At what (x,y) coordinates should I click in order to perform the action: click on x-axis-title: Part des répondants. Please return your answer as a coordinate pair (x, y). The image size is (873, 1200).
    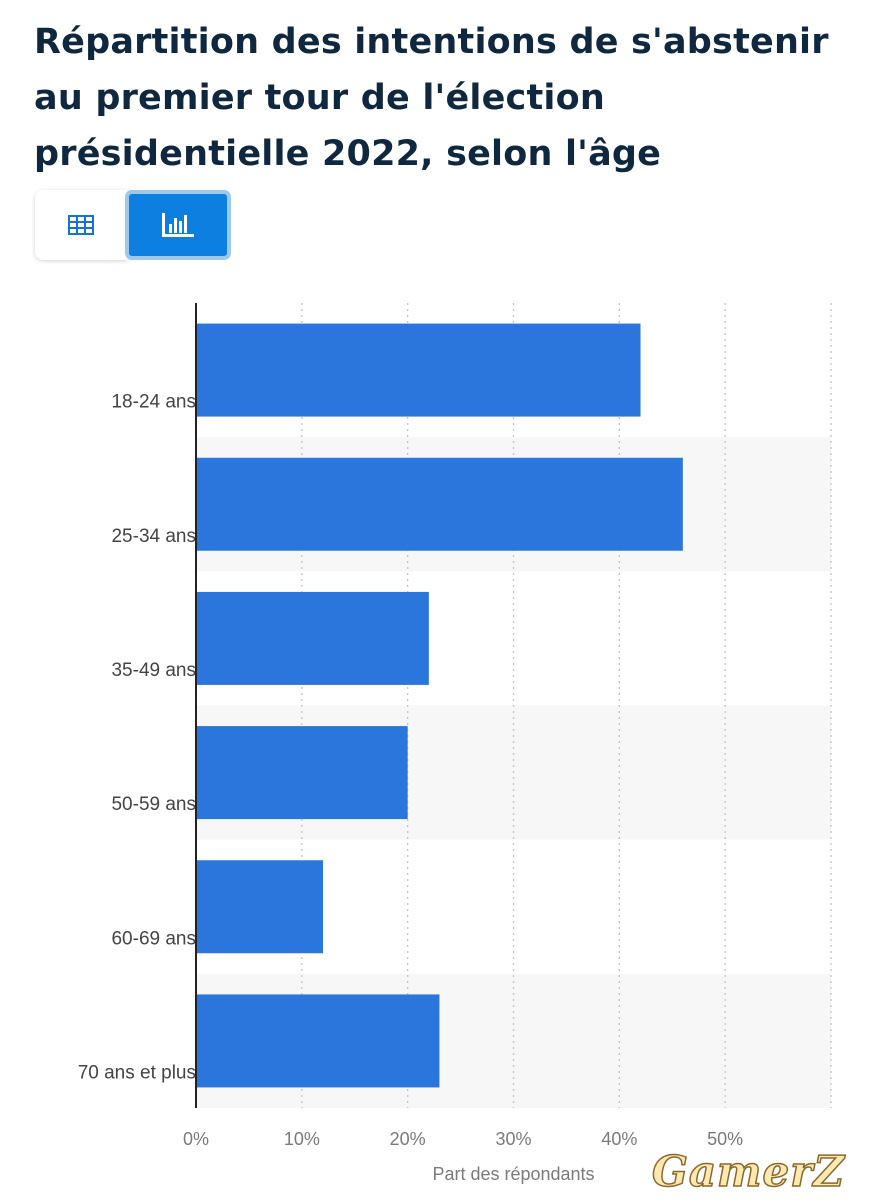
    Looking at the image, I should click on (513, 1174).